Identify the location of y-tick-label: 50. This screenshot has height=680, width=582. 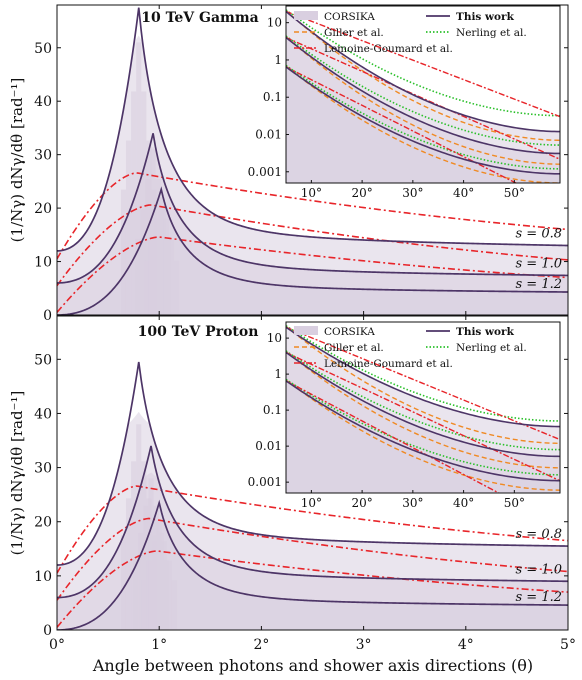
(43, 360).